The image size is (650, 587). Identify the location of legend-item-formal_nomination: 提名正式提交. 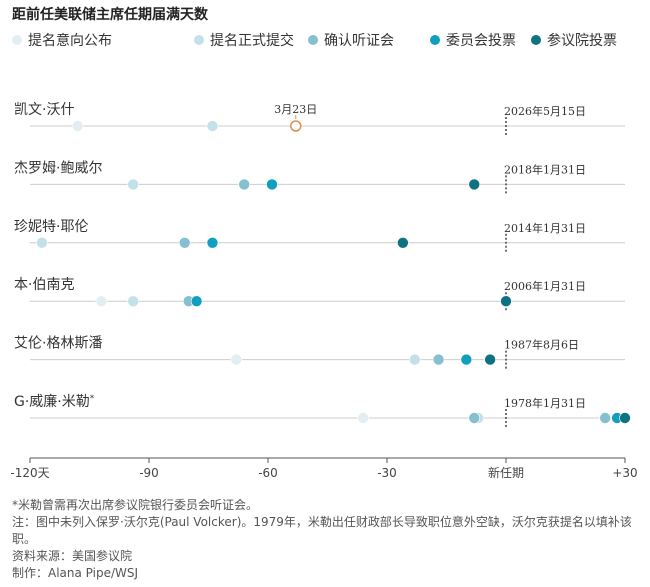
(244, 40).